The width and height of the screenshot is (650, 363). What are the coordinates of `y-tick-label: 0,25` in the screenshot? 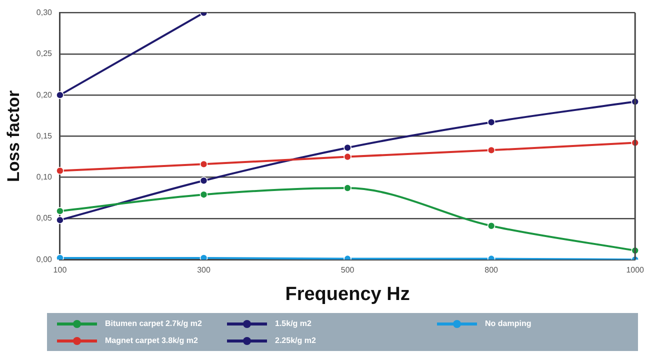 It's located at (44, 53).